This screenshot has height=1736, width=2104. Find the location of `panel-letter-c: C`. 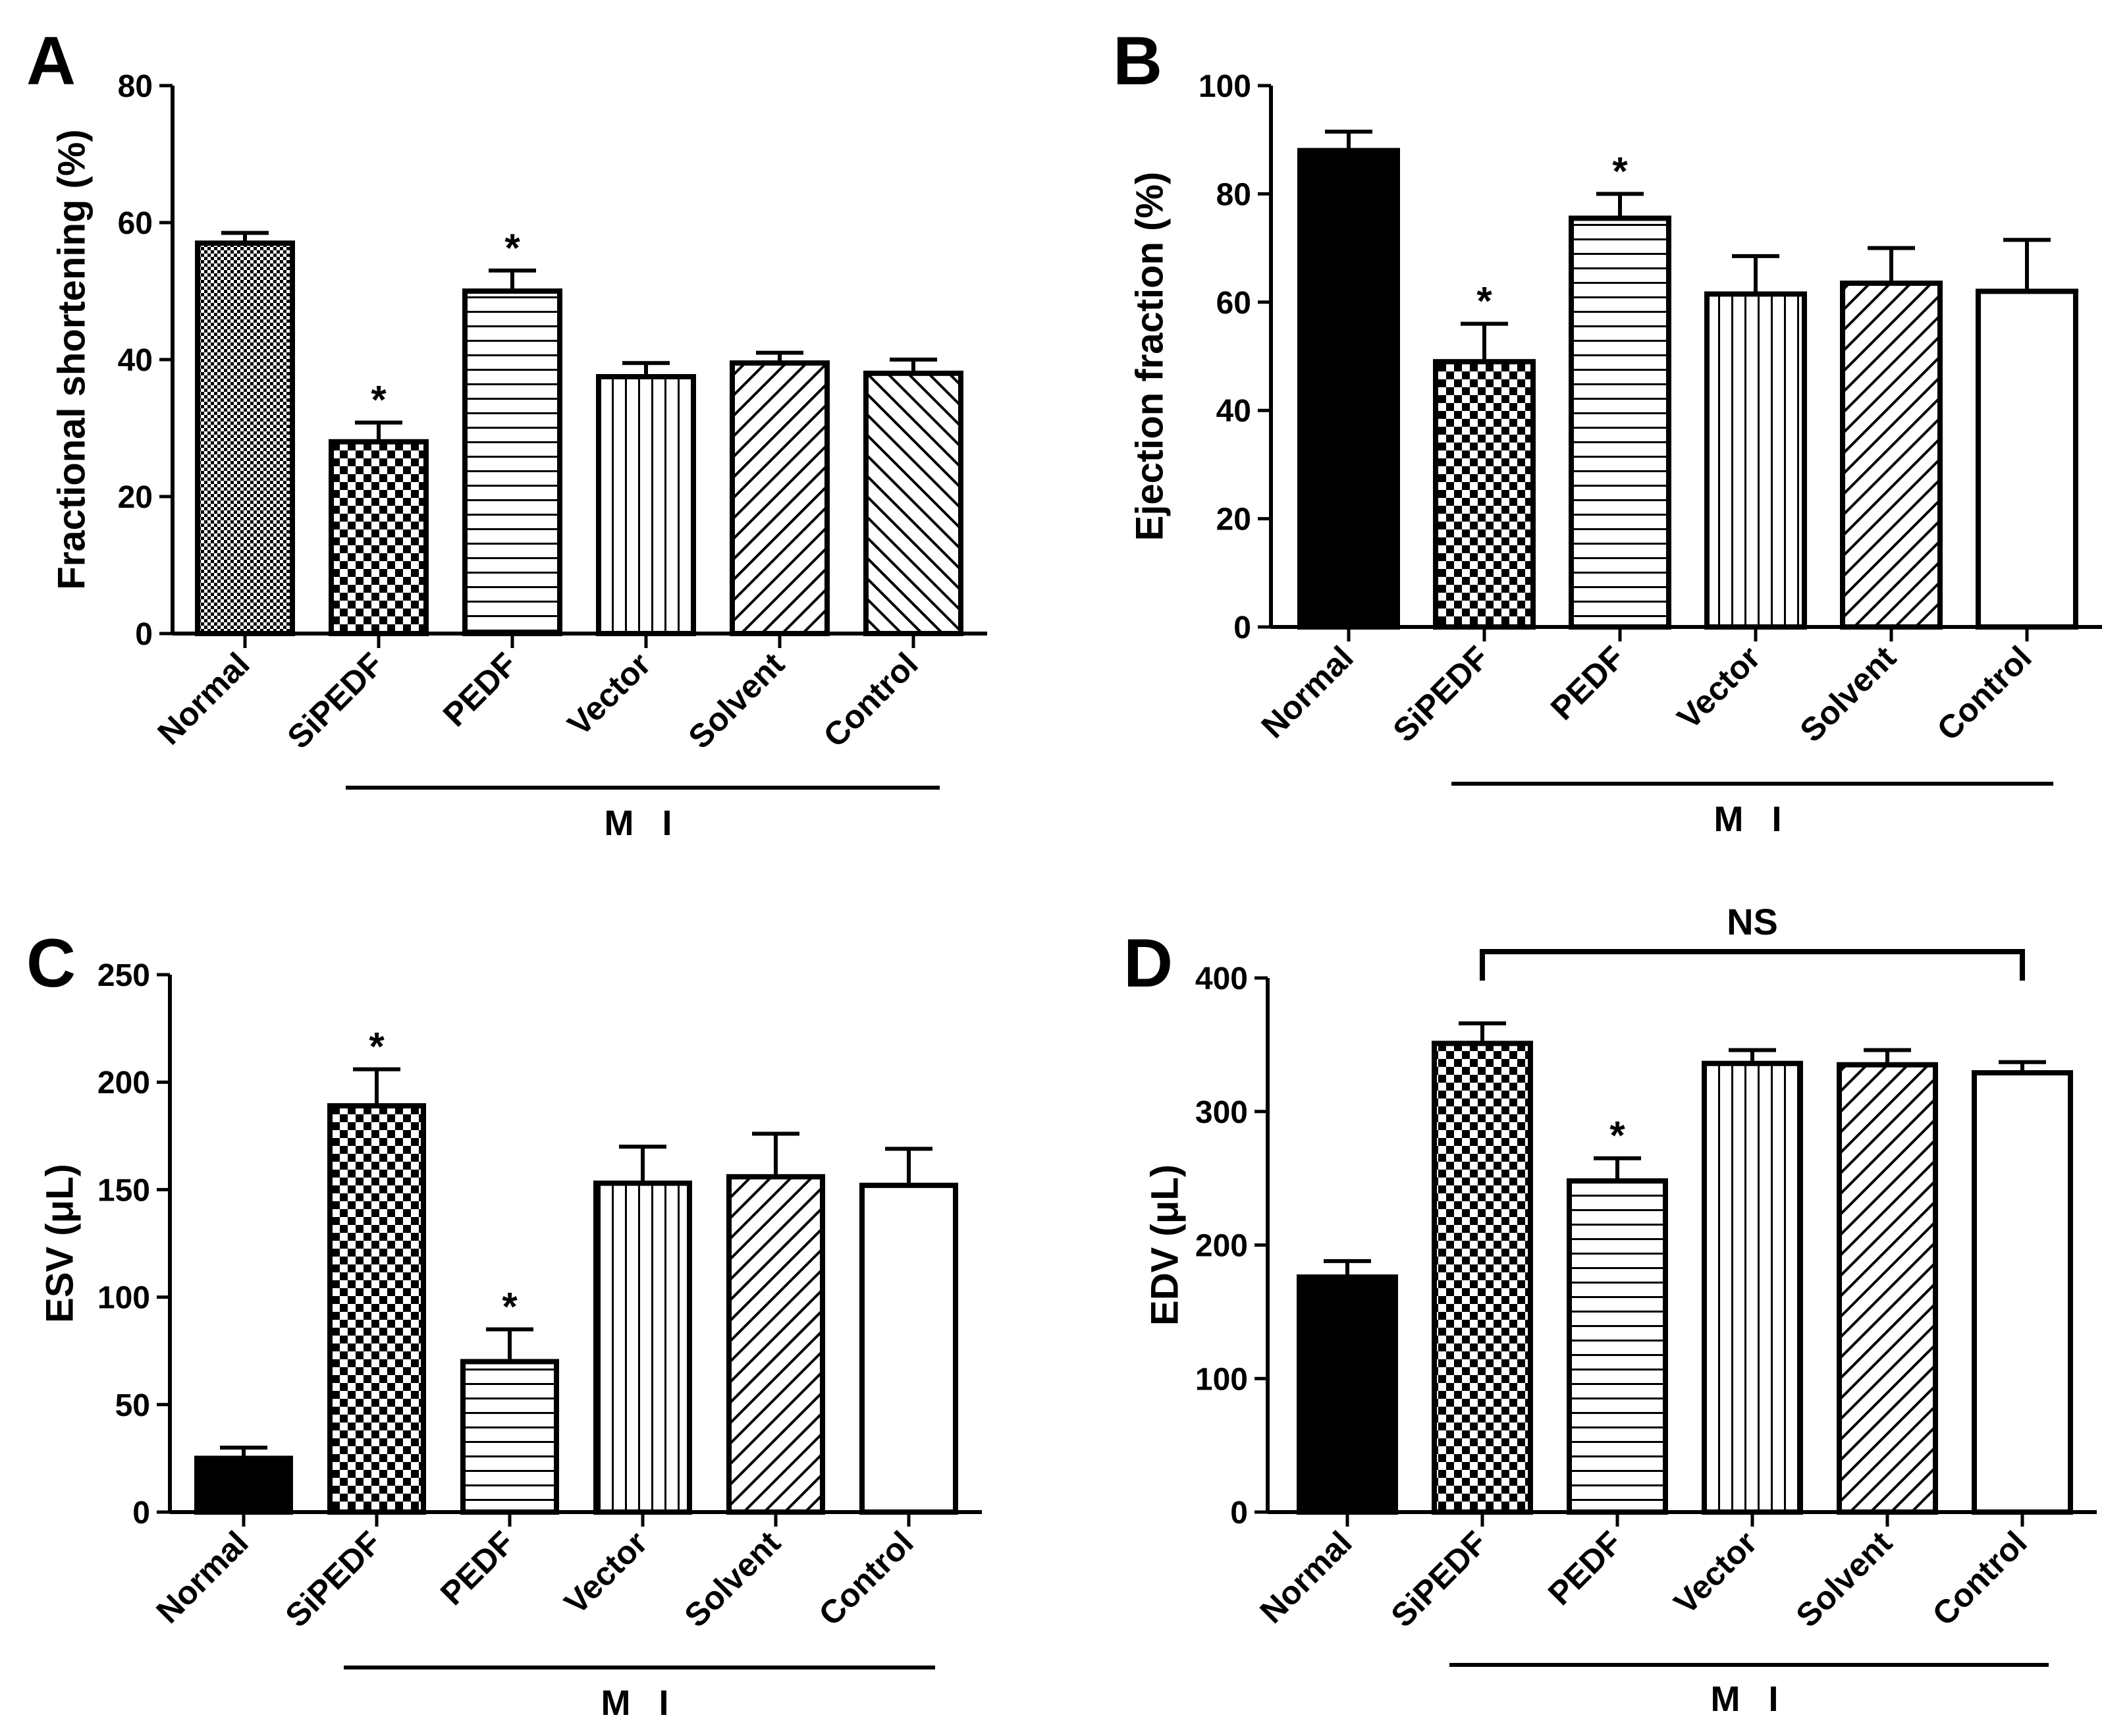

panel-letter-c: C is located at coordinates (51, 963).